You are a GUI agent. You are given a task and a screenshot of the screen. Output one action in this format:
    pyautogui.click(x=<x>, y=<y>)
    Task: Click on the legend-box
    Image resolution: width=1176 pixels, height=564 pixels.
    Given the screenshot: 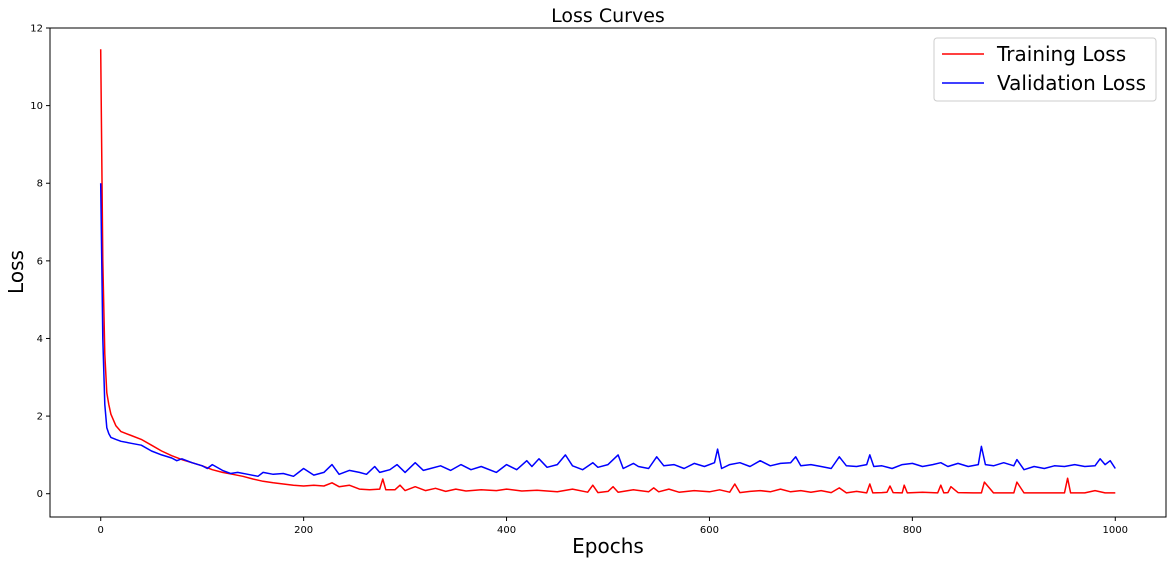 What is the action you would take?
    pyautogui.click(x=1045, y=69)
    